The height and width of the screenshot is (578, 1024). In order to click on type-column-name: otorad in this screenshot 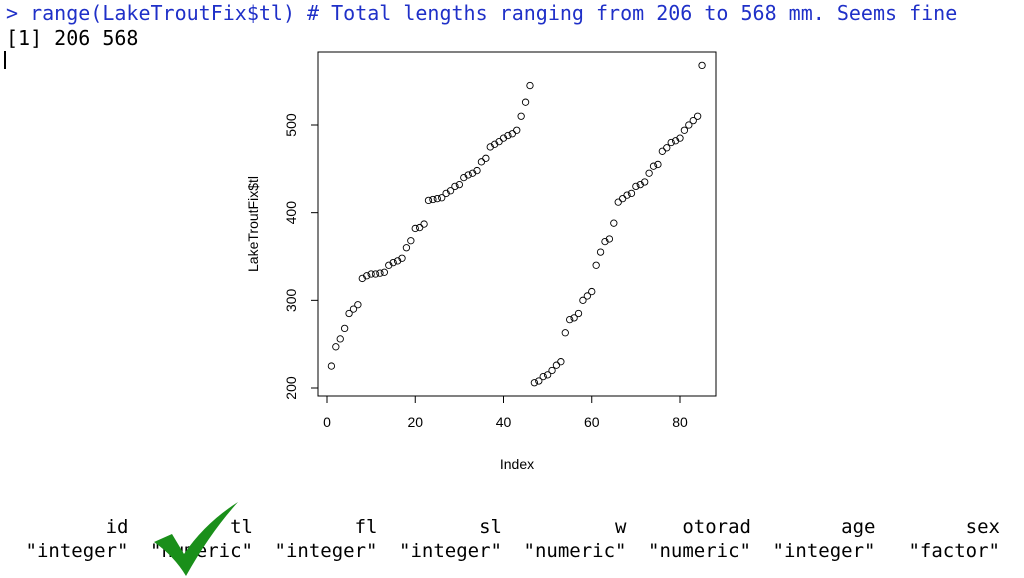, I will do `click(716, 527)`.